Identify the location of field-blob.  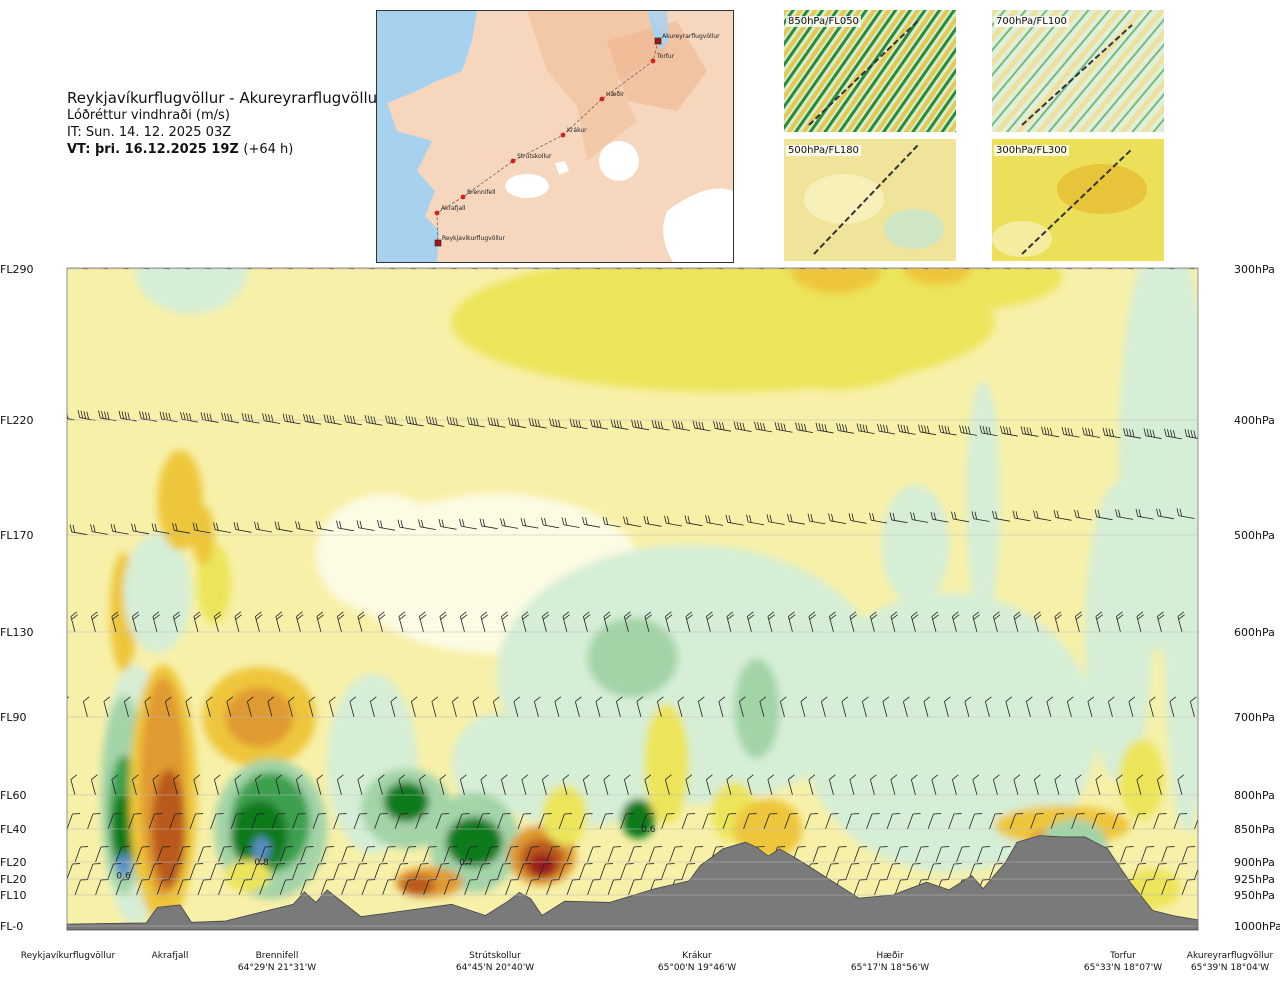
(123, 865).